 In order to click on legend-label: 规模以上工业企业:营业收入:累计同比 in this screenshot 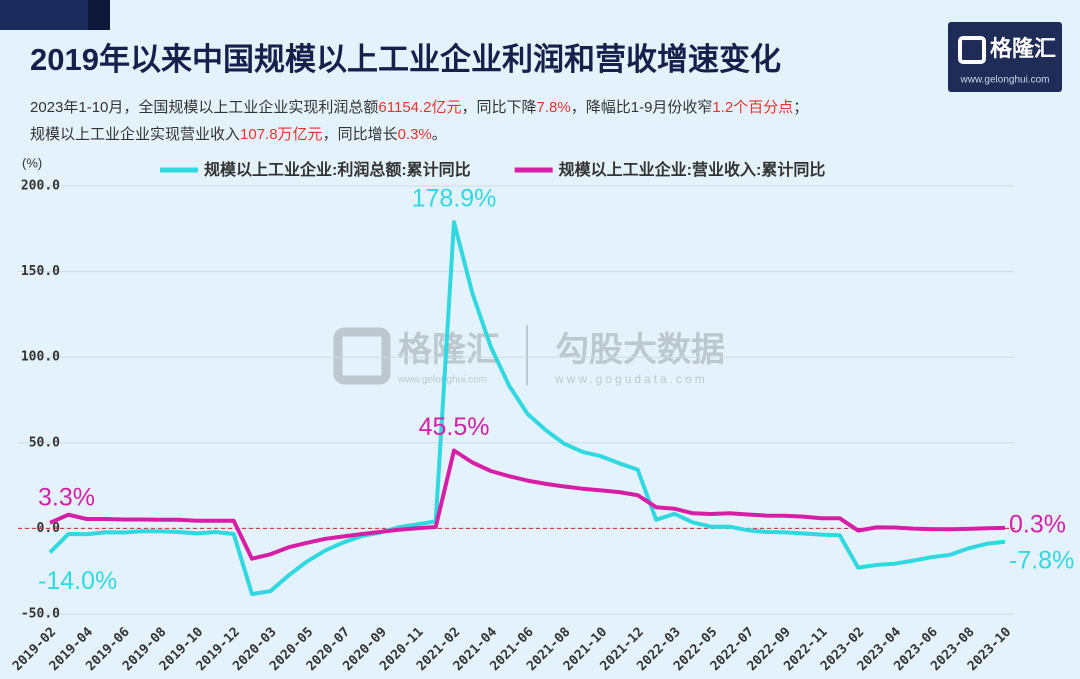, I will do `click(692, 169)`.